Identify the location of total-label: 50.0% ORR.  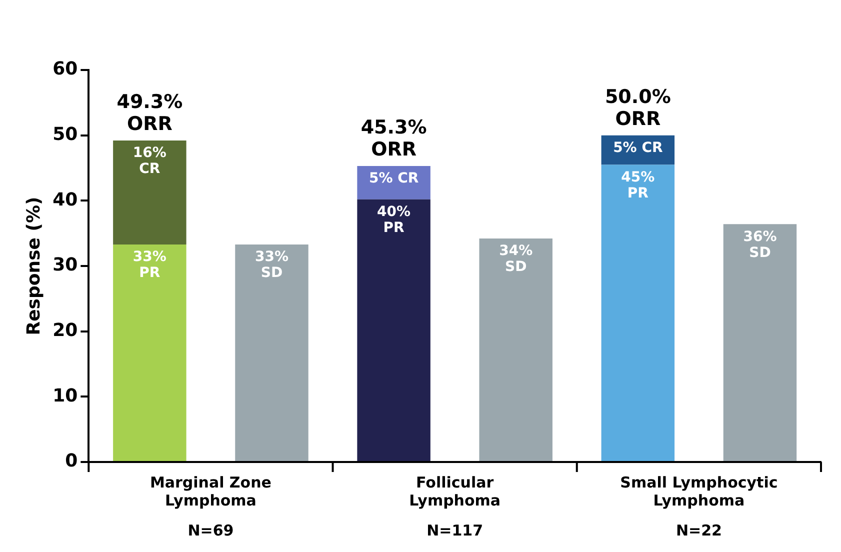
(637, 108).